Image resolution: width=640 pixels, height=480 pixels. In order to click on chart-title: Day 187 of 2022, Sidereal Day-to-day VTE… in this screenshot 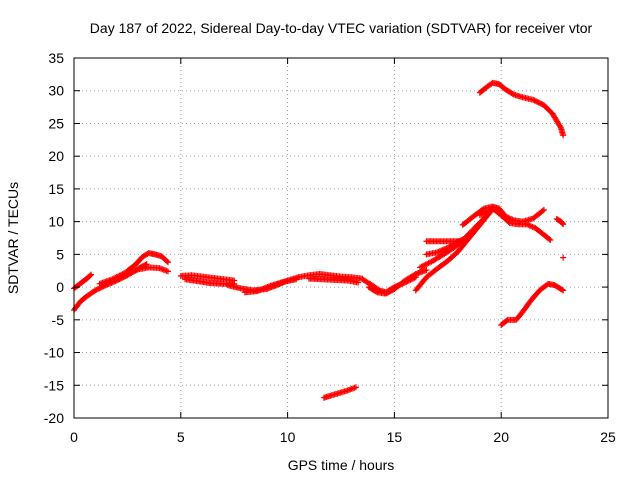, I will do `click(341, 28)`.